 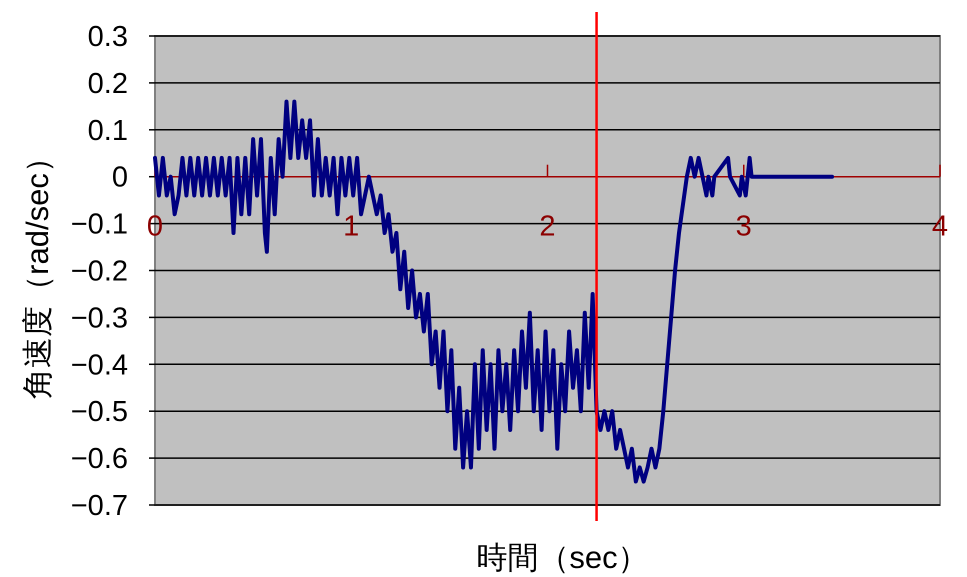 What do you see at coordinates (99, 318) in the screenshot?
I see `y-tick-label: −0.3` at bounding box center [99, 318].